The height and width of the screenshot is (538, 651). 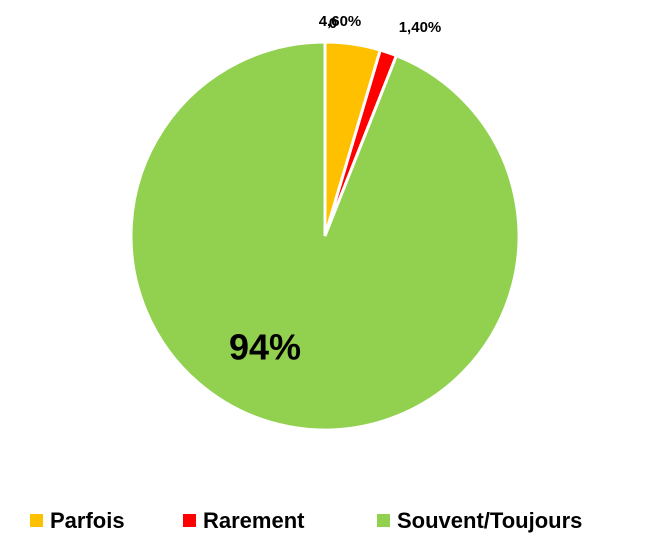 What do you see at coordinates (340, 21) in the screenshot?
I see `data-label: 4,60%` at bounding box center [340, 21].